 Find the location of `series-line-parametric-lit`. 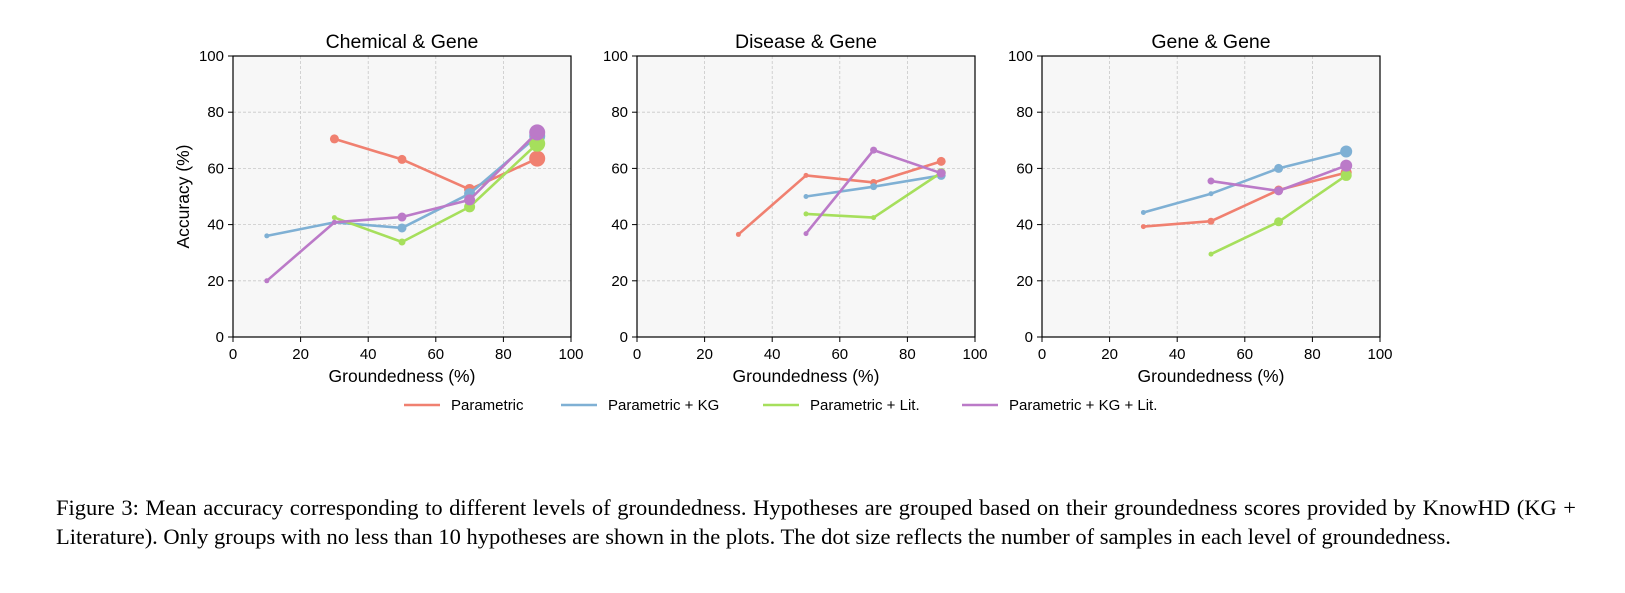

series-line-parametric-lit is located at coordinates (436, 193).